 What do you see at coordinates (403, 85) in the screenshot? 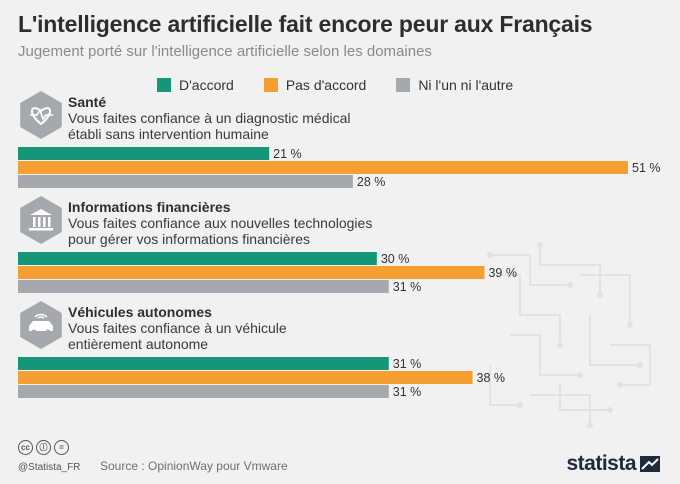
I see `legend-swatch-neither` at bounding box center [403, 85].